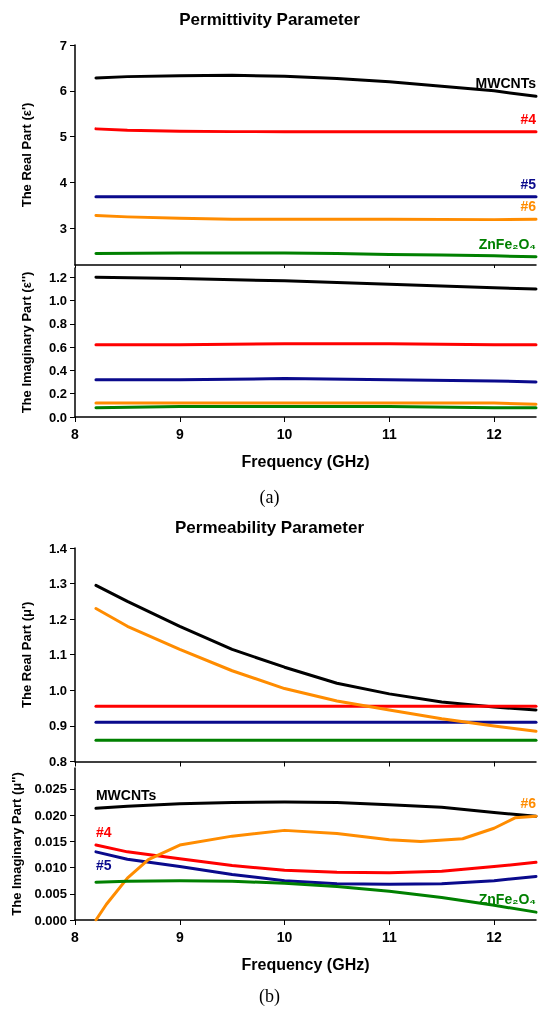  What do you see at coordinates (270, 19) in the screenshot?
I see `chart-title: Permittivity Parameter` at bounding box center [270, 19].